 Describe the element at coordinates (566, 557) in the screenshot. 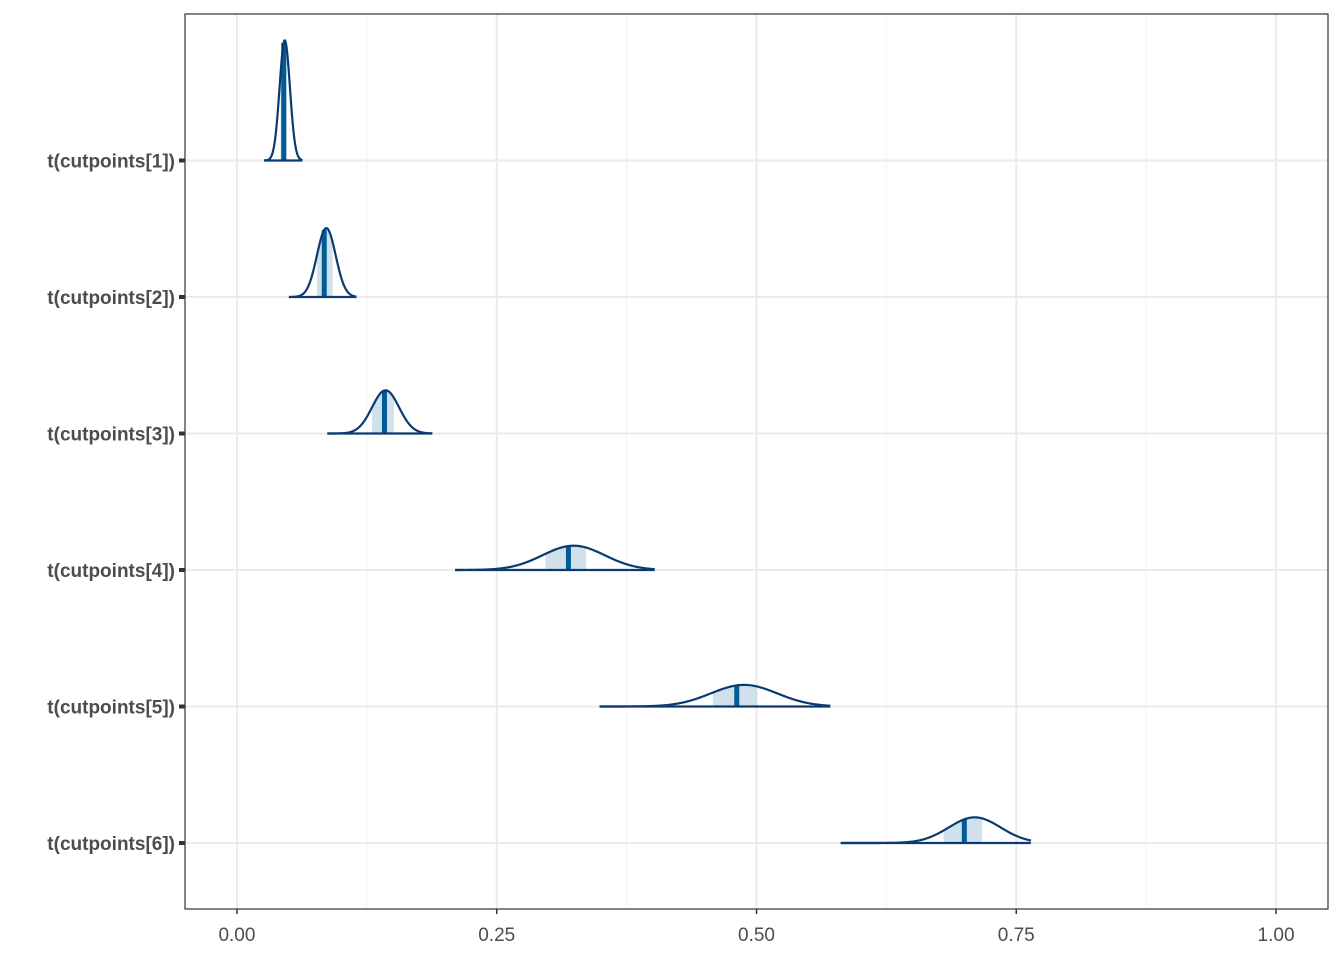

I see `interval-area` at that location.